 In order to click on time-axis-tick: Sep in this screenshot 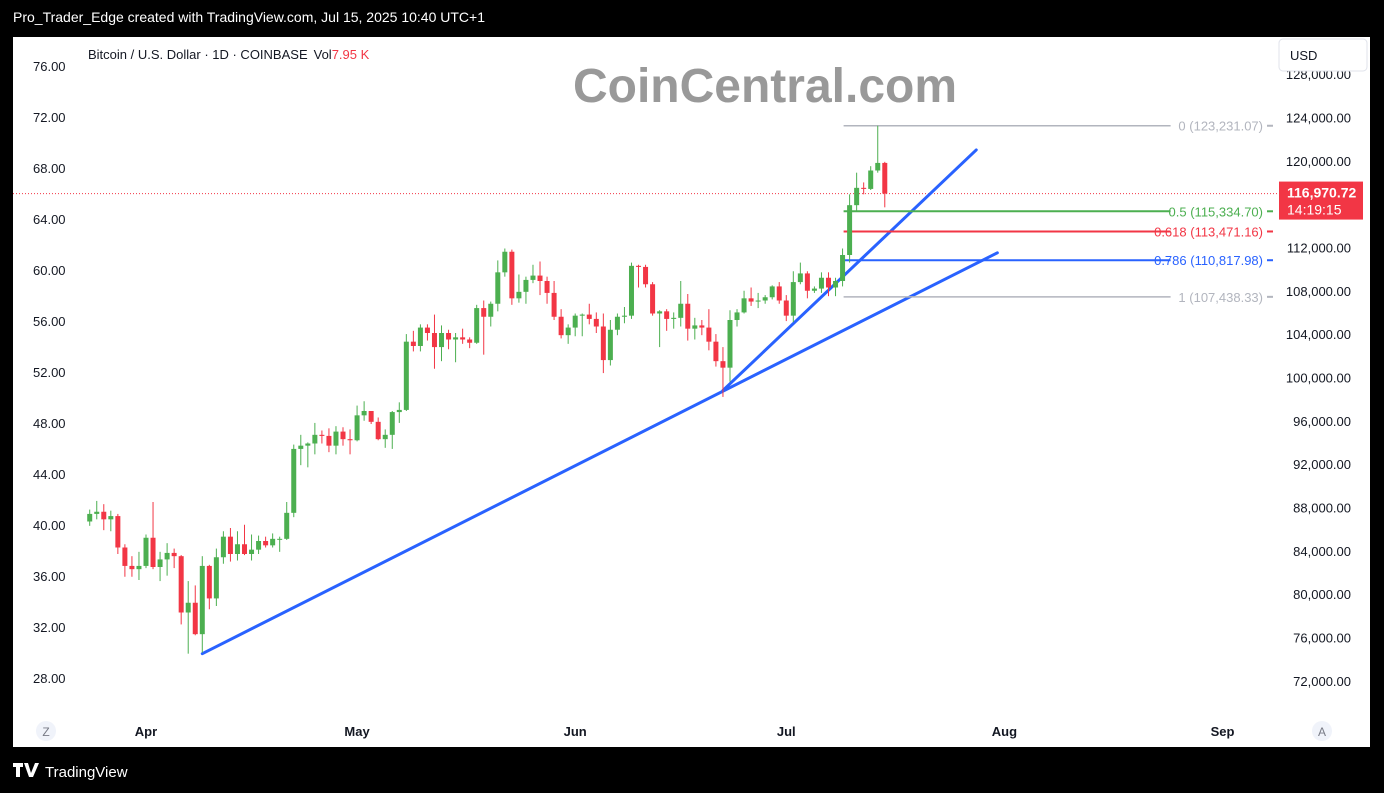, I will do `click(1223, 731)`.